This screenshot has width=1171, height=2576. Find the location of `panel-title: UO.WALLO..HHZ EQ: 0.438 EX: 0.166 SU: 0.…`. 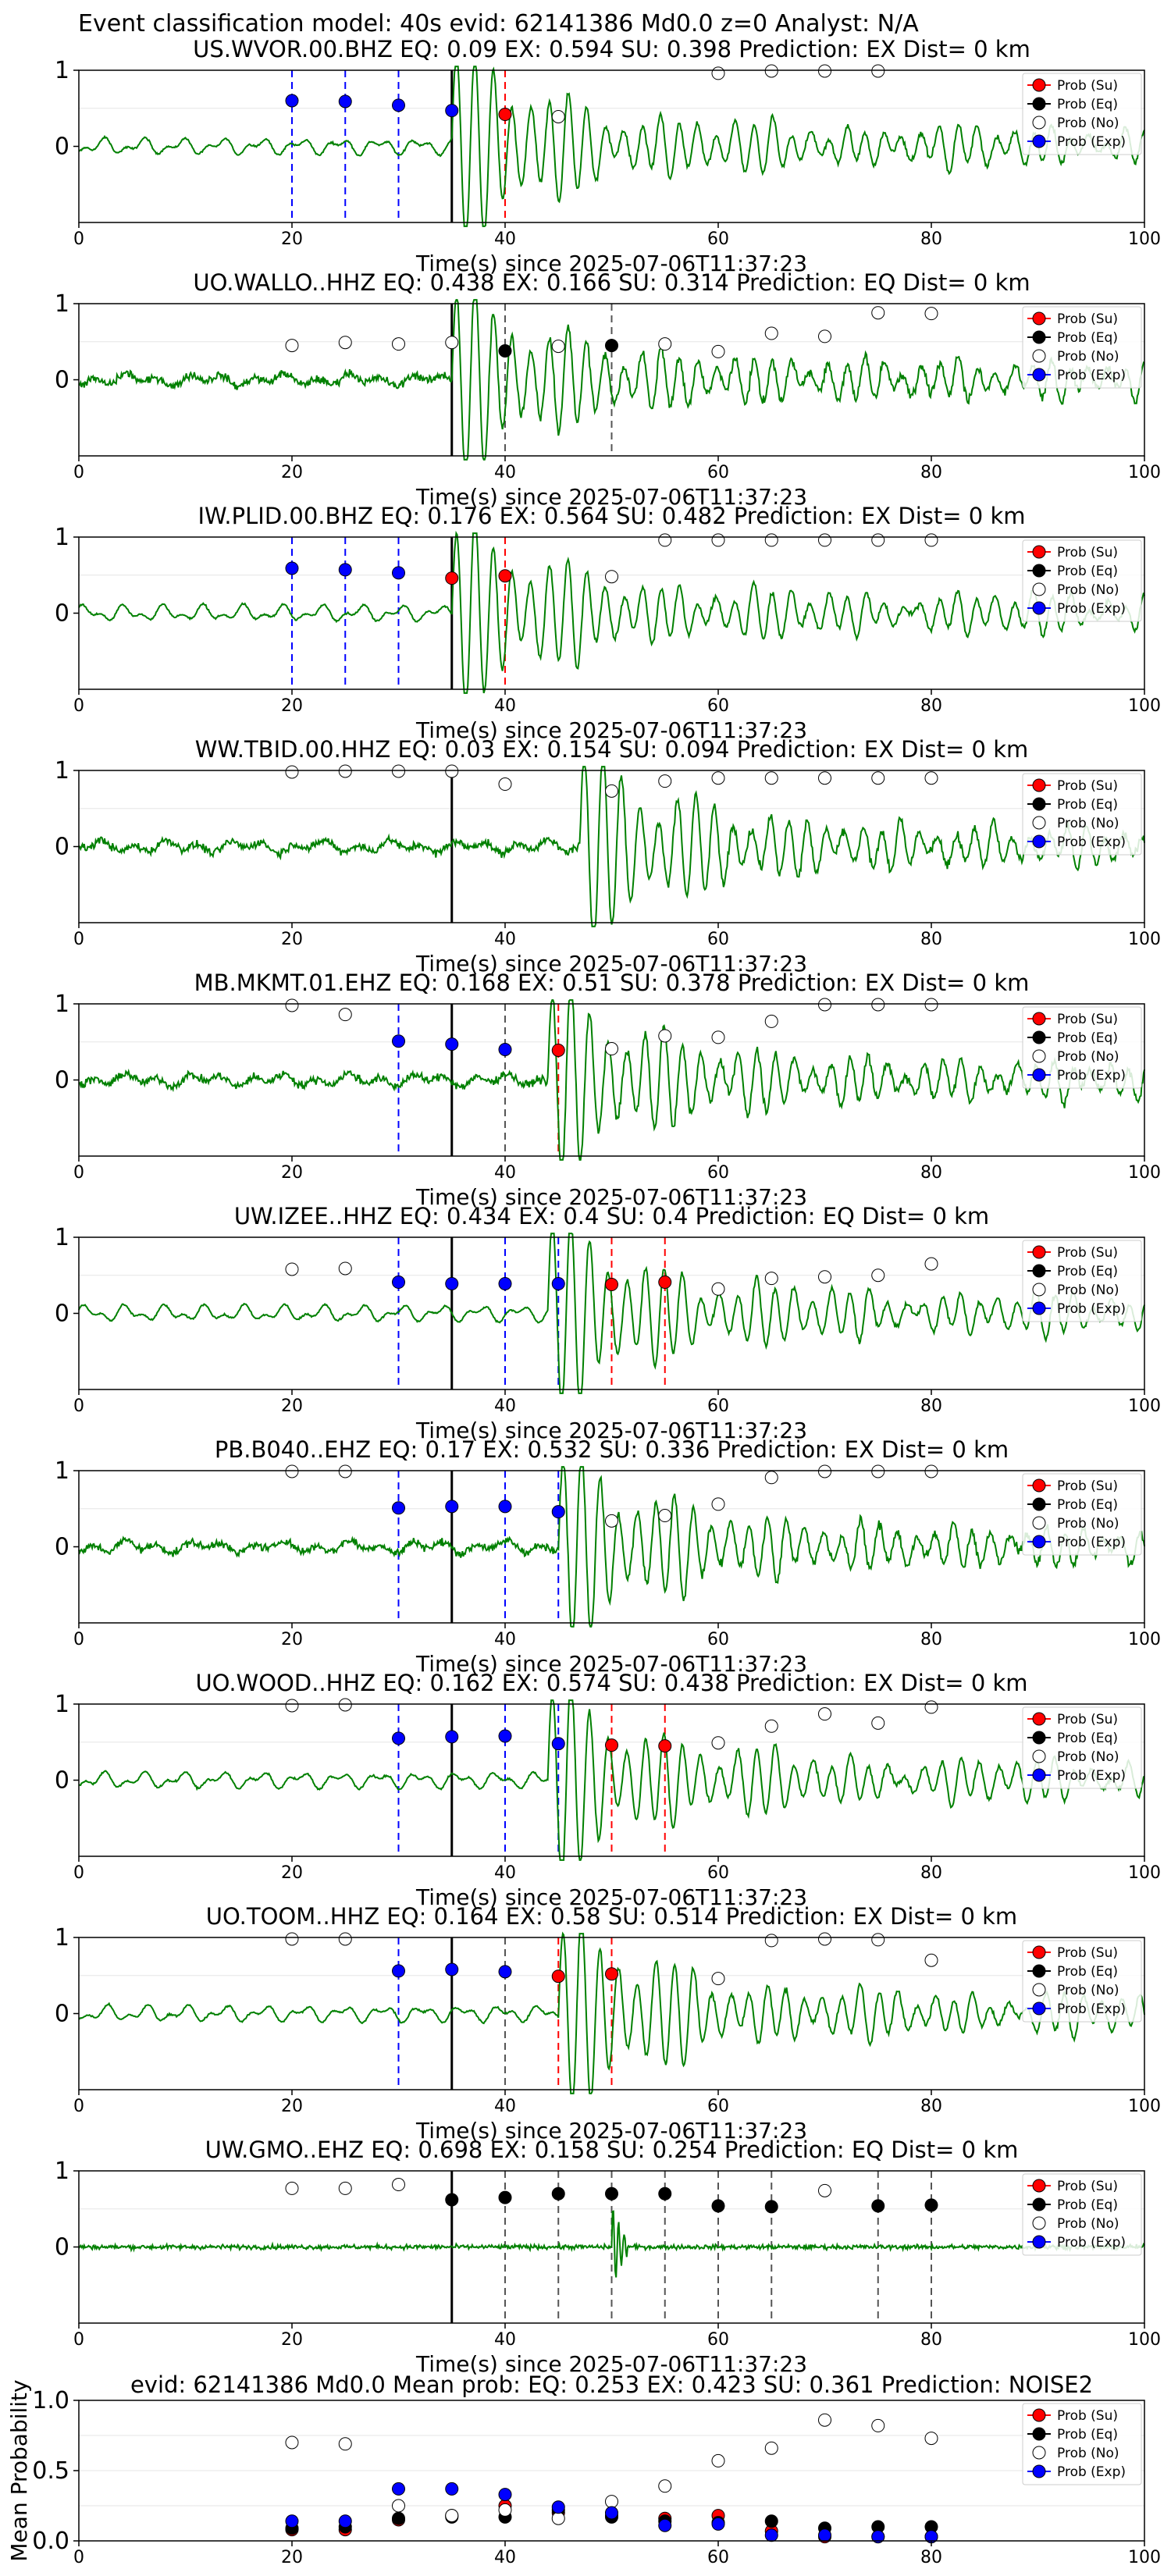

panel-title: UO.WALLO..HHZ EQ: 0.438 EX: 0.166 SU: 0.… is located at coordinates (611, 282).